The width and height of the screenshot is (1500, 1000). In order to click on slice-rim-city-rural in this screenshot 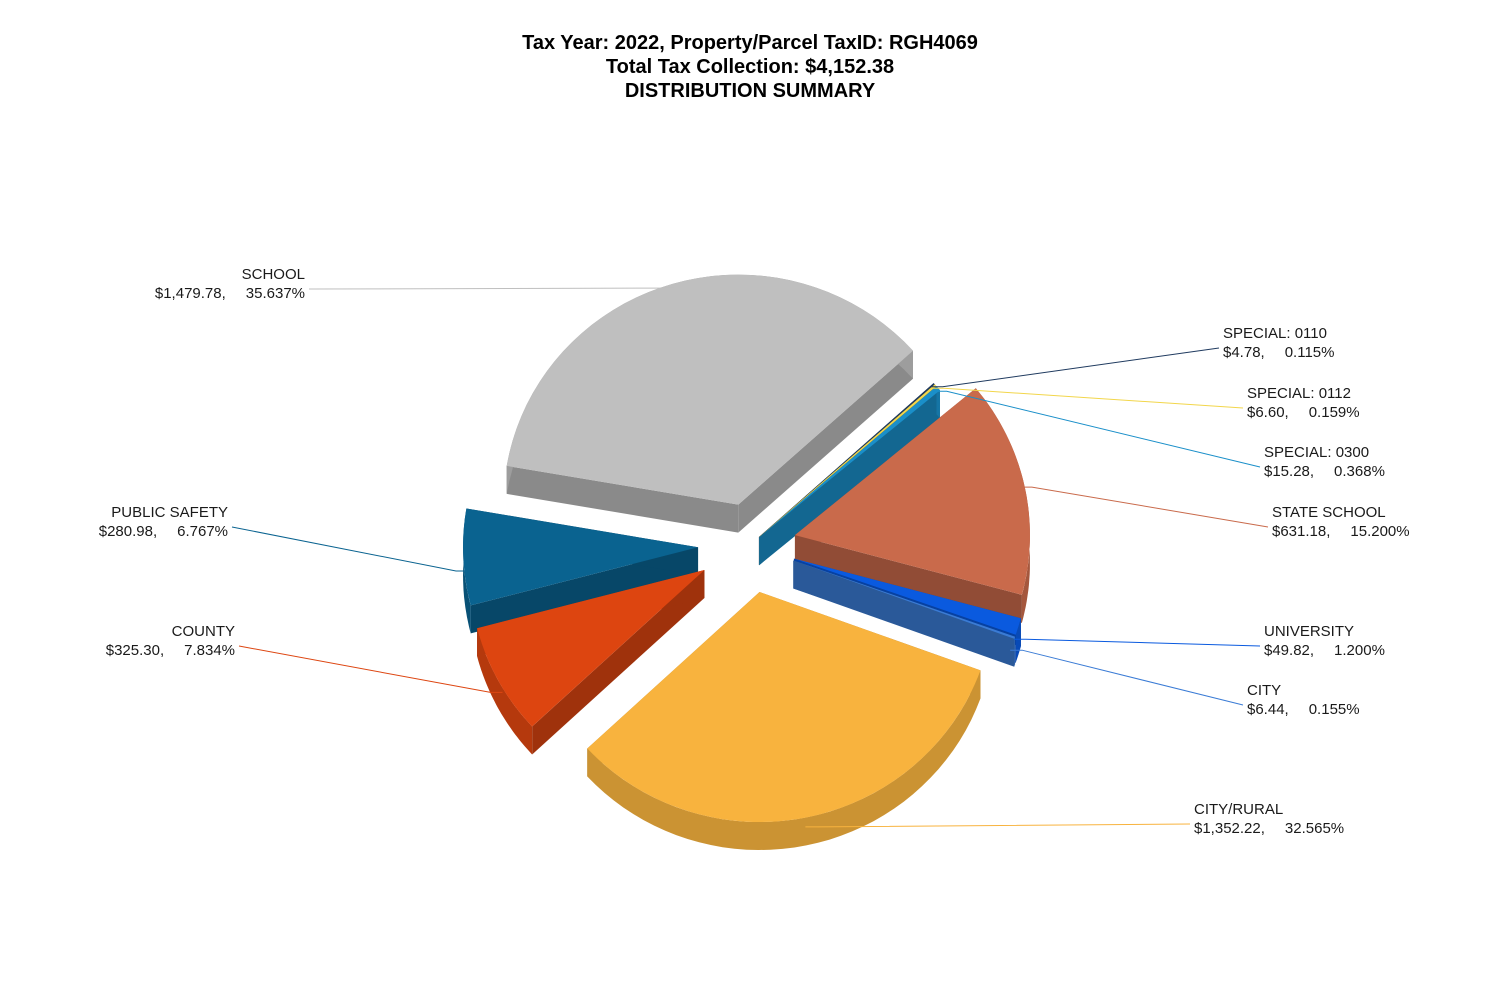, I will do `click(784, 760)`.